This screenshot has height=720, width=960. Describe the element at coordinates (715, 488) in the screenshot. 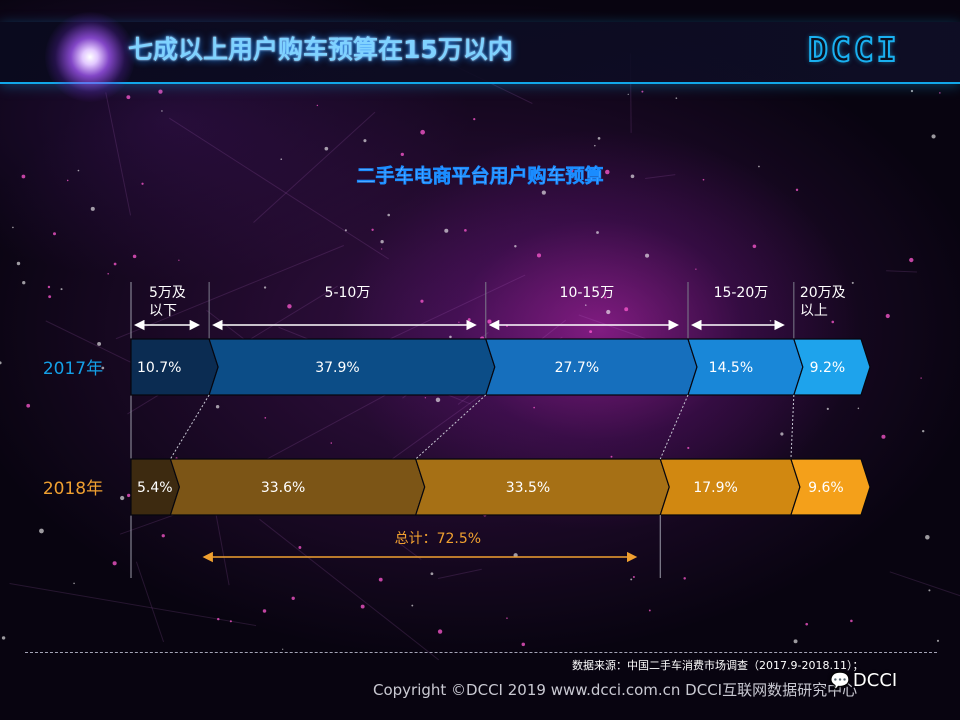

I see `data-label: 17.9%` at that location.